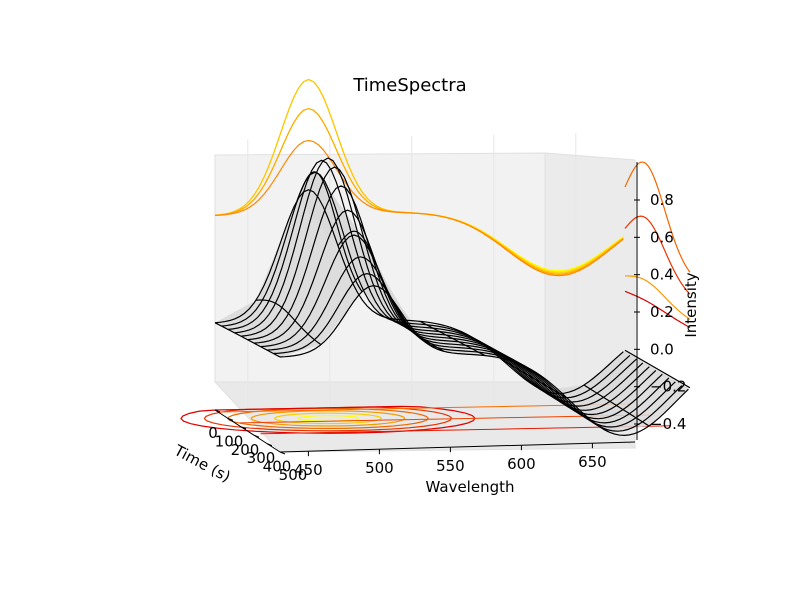 The height and width of the screenshot is (600, 800). What do you see at coordinates (691, 304) in the screenshot?
I see `z-axis-label: Intensity` at bounding box center [691, 304].